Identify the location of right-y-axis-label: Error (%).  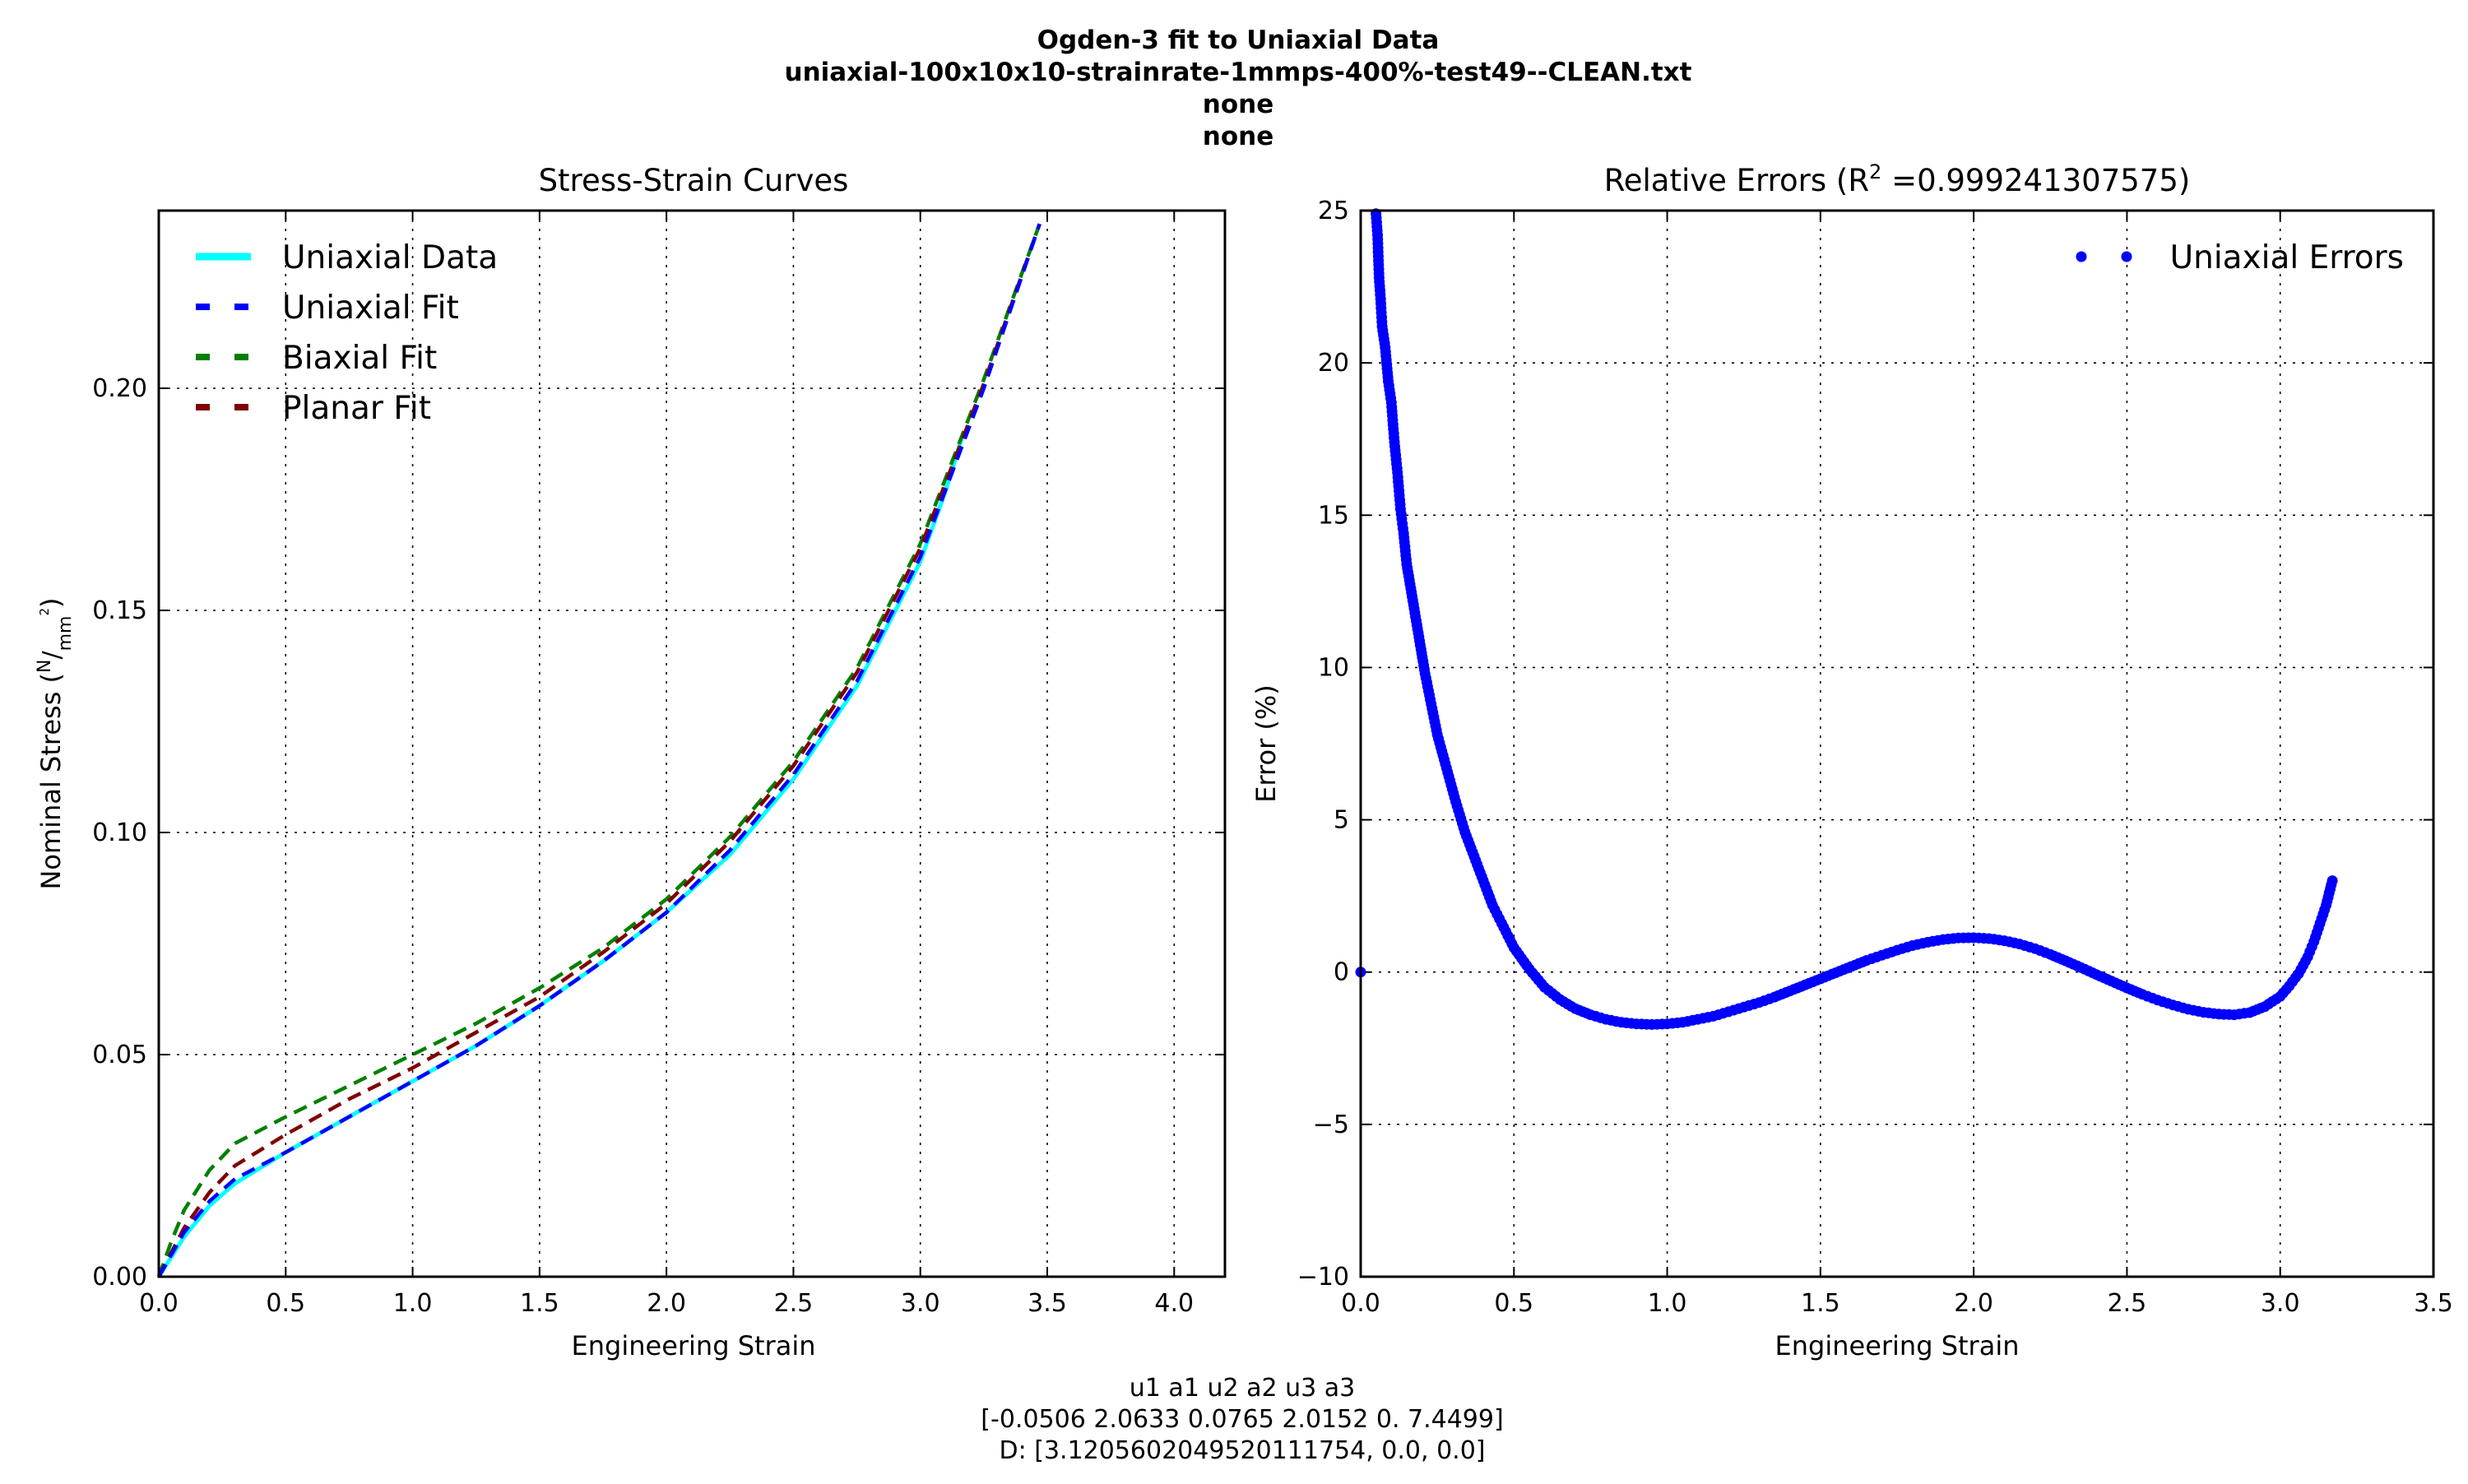
(1266, 743).